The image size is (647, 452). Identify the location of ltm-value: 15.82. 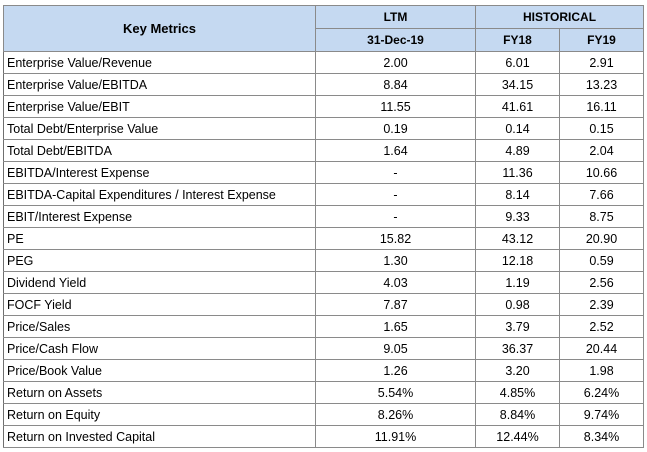
(395, 238).